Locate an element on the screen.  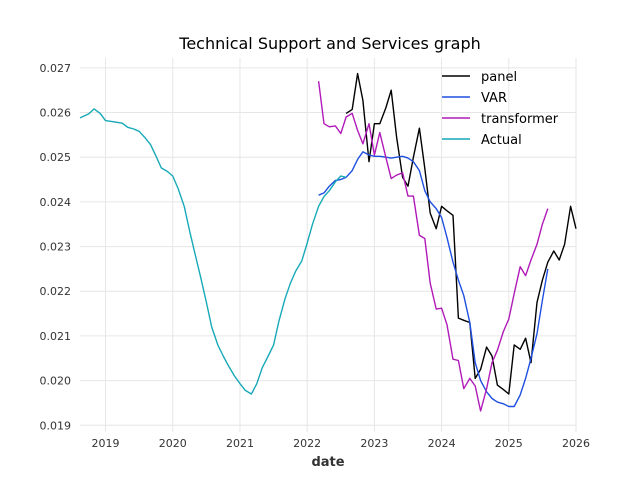
legend-label-var: VAR is located at coordinates (494, 98).